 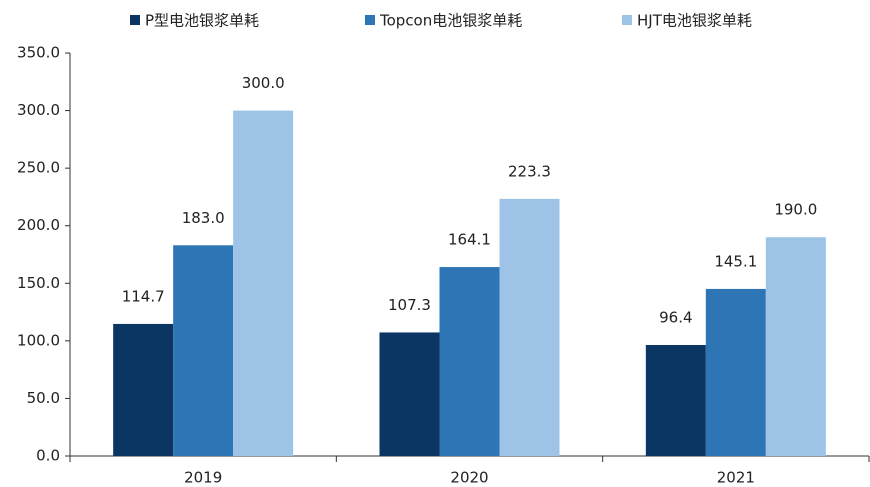 What do you see at coordinates (48, 456) in the screenshot?
I see `y-tick-label: 0.0` at bounding box center [48, 456].